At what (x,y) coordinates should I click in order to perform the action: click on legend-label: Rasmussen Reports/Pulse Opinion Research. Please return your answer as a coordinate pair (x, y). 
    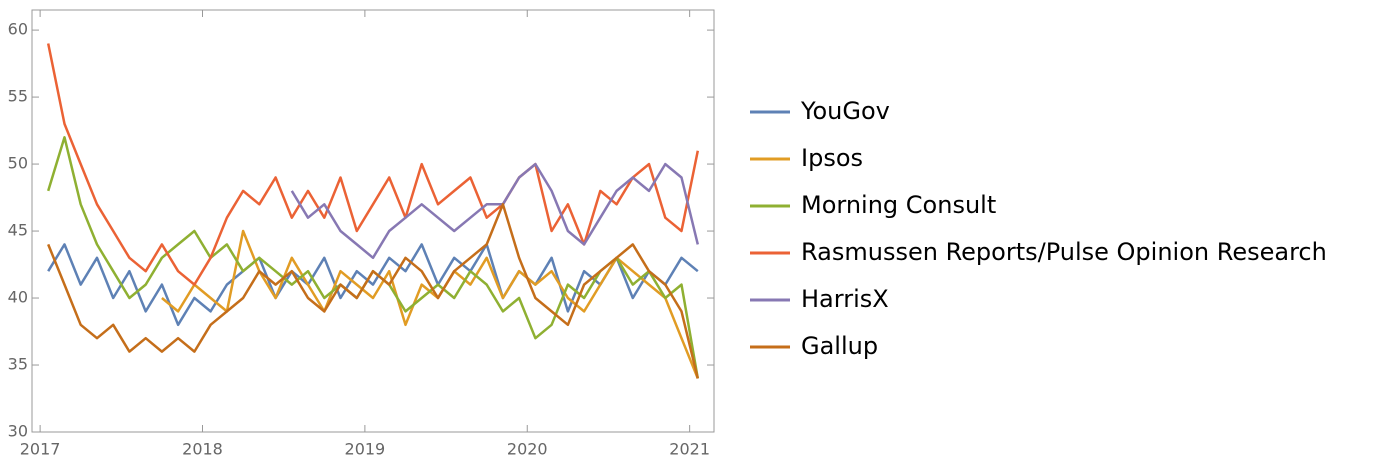
    Looking at the image, I should click on (1064, 252).